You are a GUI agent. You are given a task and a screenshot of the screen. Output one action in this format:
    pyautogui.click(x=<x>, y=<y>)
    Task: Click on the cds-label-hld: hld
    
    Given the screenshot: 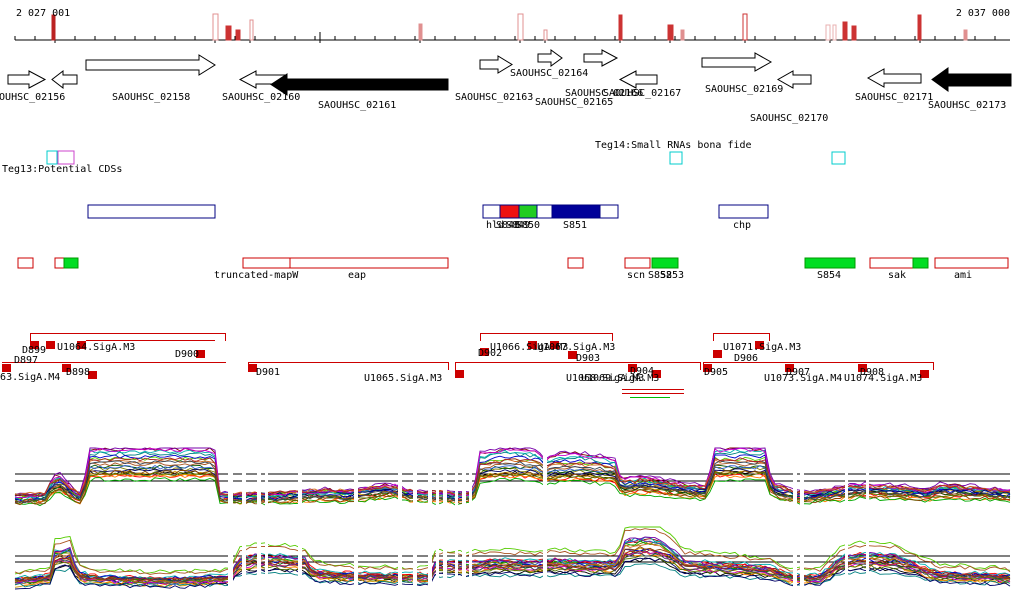 What is the action you would take?
    pyautogui.click(x=495, y=225)
    